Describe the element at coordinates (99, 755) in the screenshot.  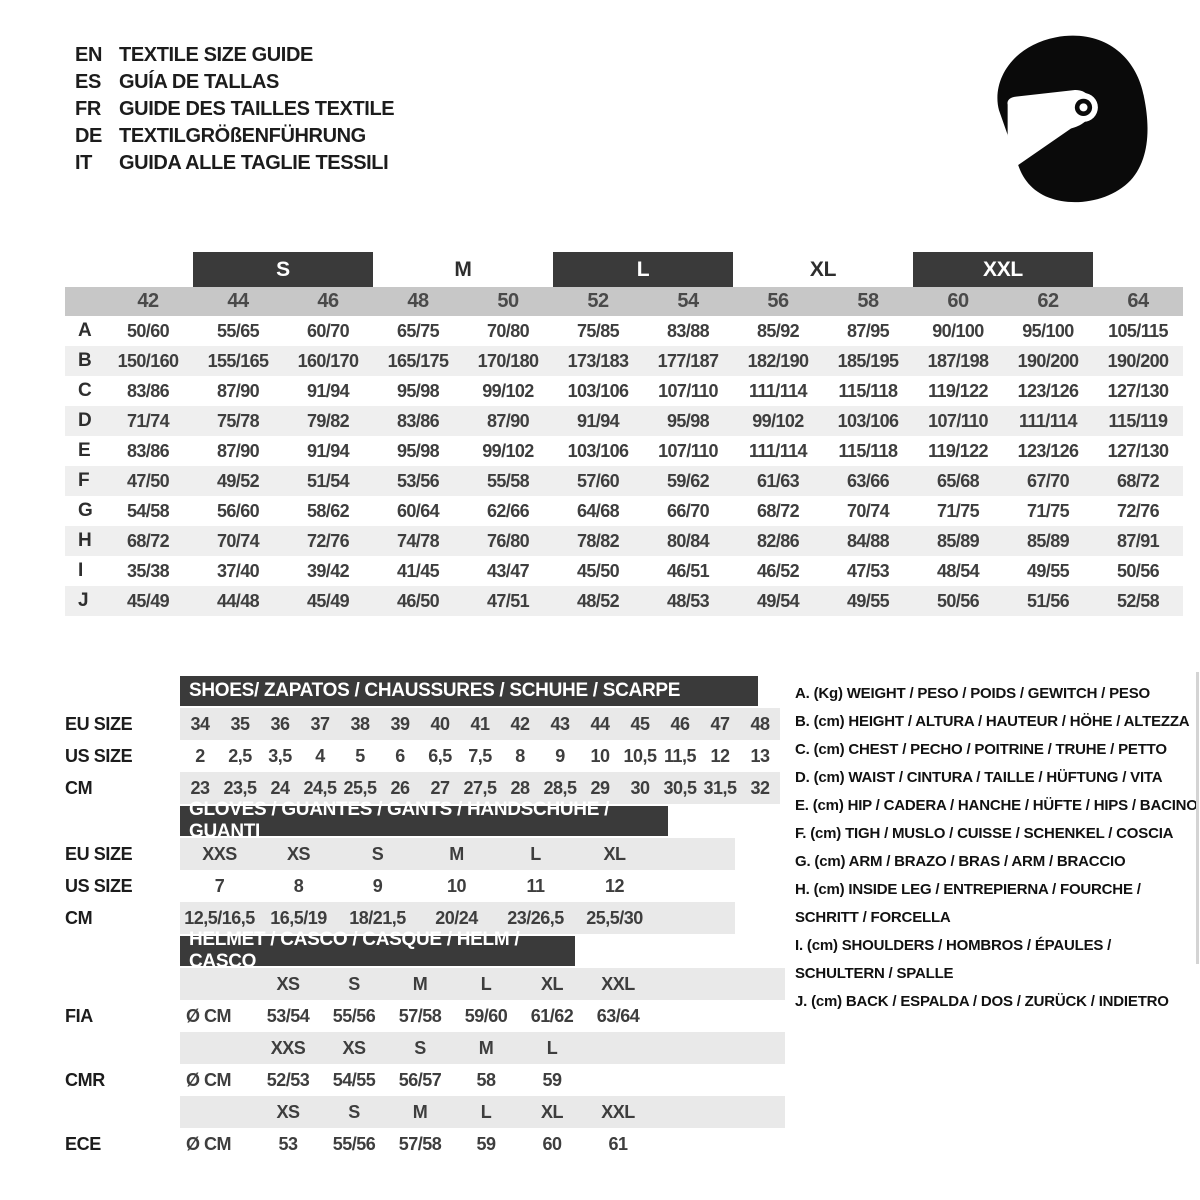
I see `shoes-row-label: US SIZE` at that location.